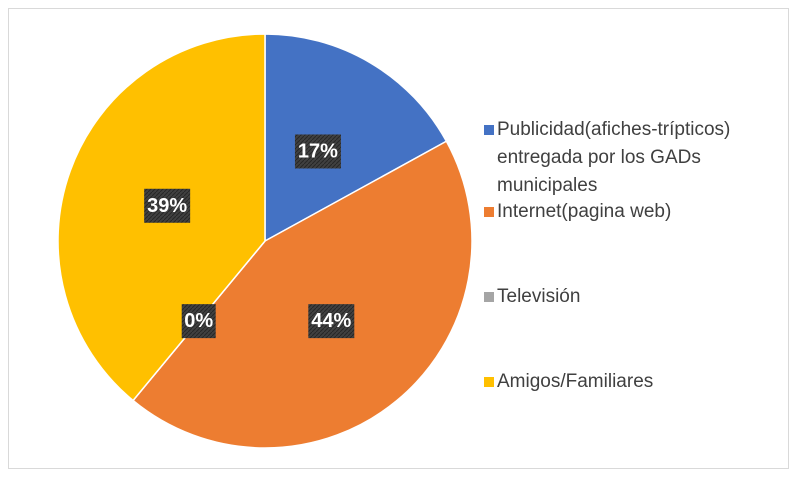 The image size is (799, 478). Describe the element at coordinates (356, 138) in the screenshot. I see `pie-slice` at that location.